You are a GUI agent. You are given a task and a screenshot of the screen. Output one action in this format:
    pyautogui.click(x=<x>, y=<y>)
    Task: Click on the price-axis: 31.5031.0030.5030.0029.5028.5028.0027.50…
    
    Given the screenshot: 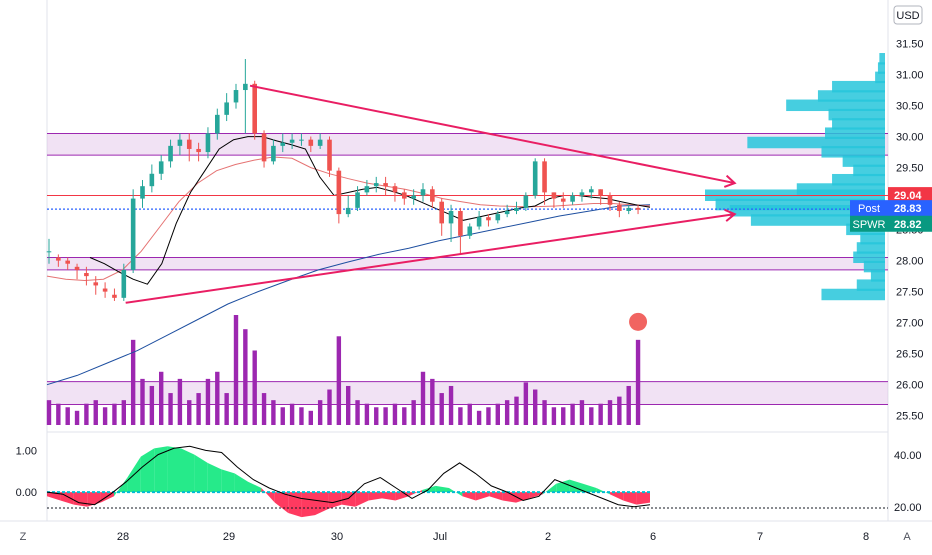 What is the action you would take?
    pyautogui.click(x=910, y=231)
    